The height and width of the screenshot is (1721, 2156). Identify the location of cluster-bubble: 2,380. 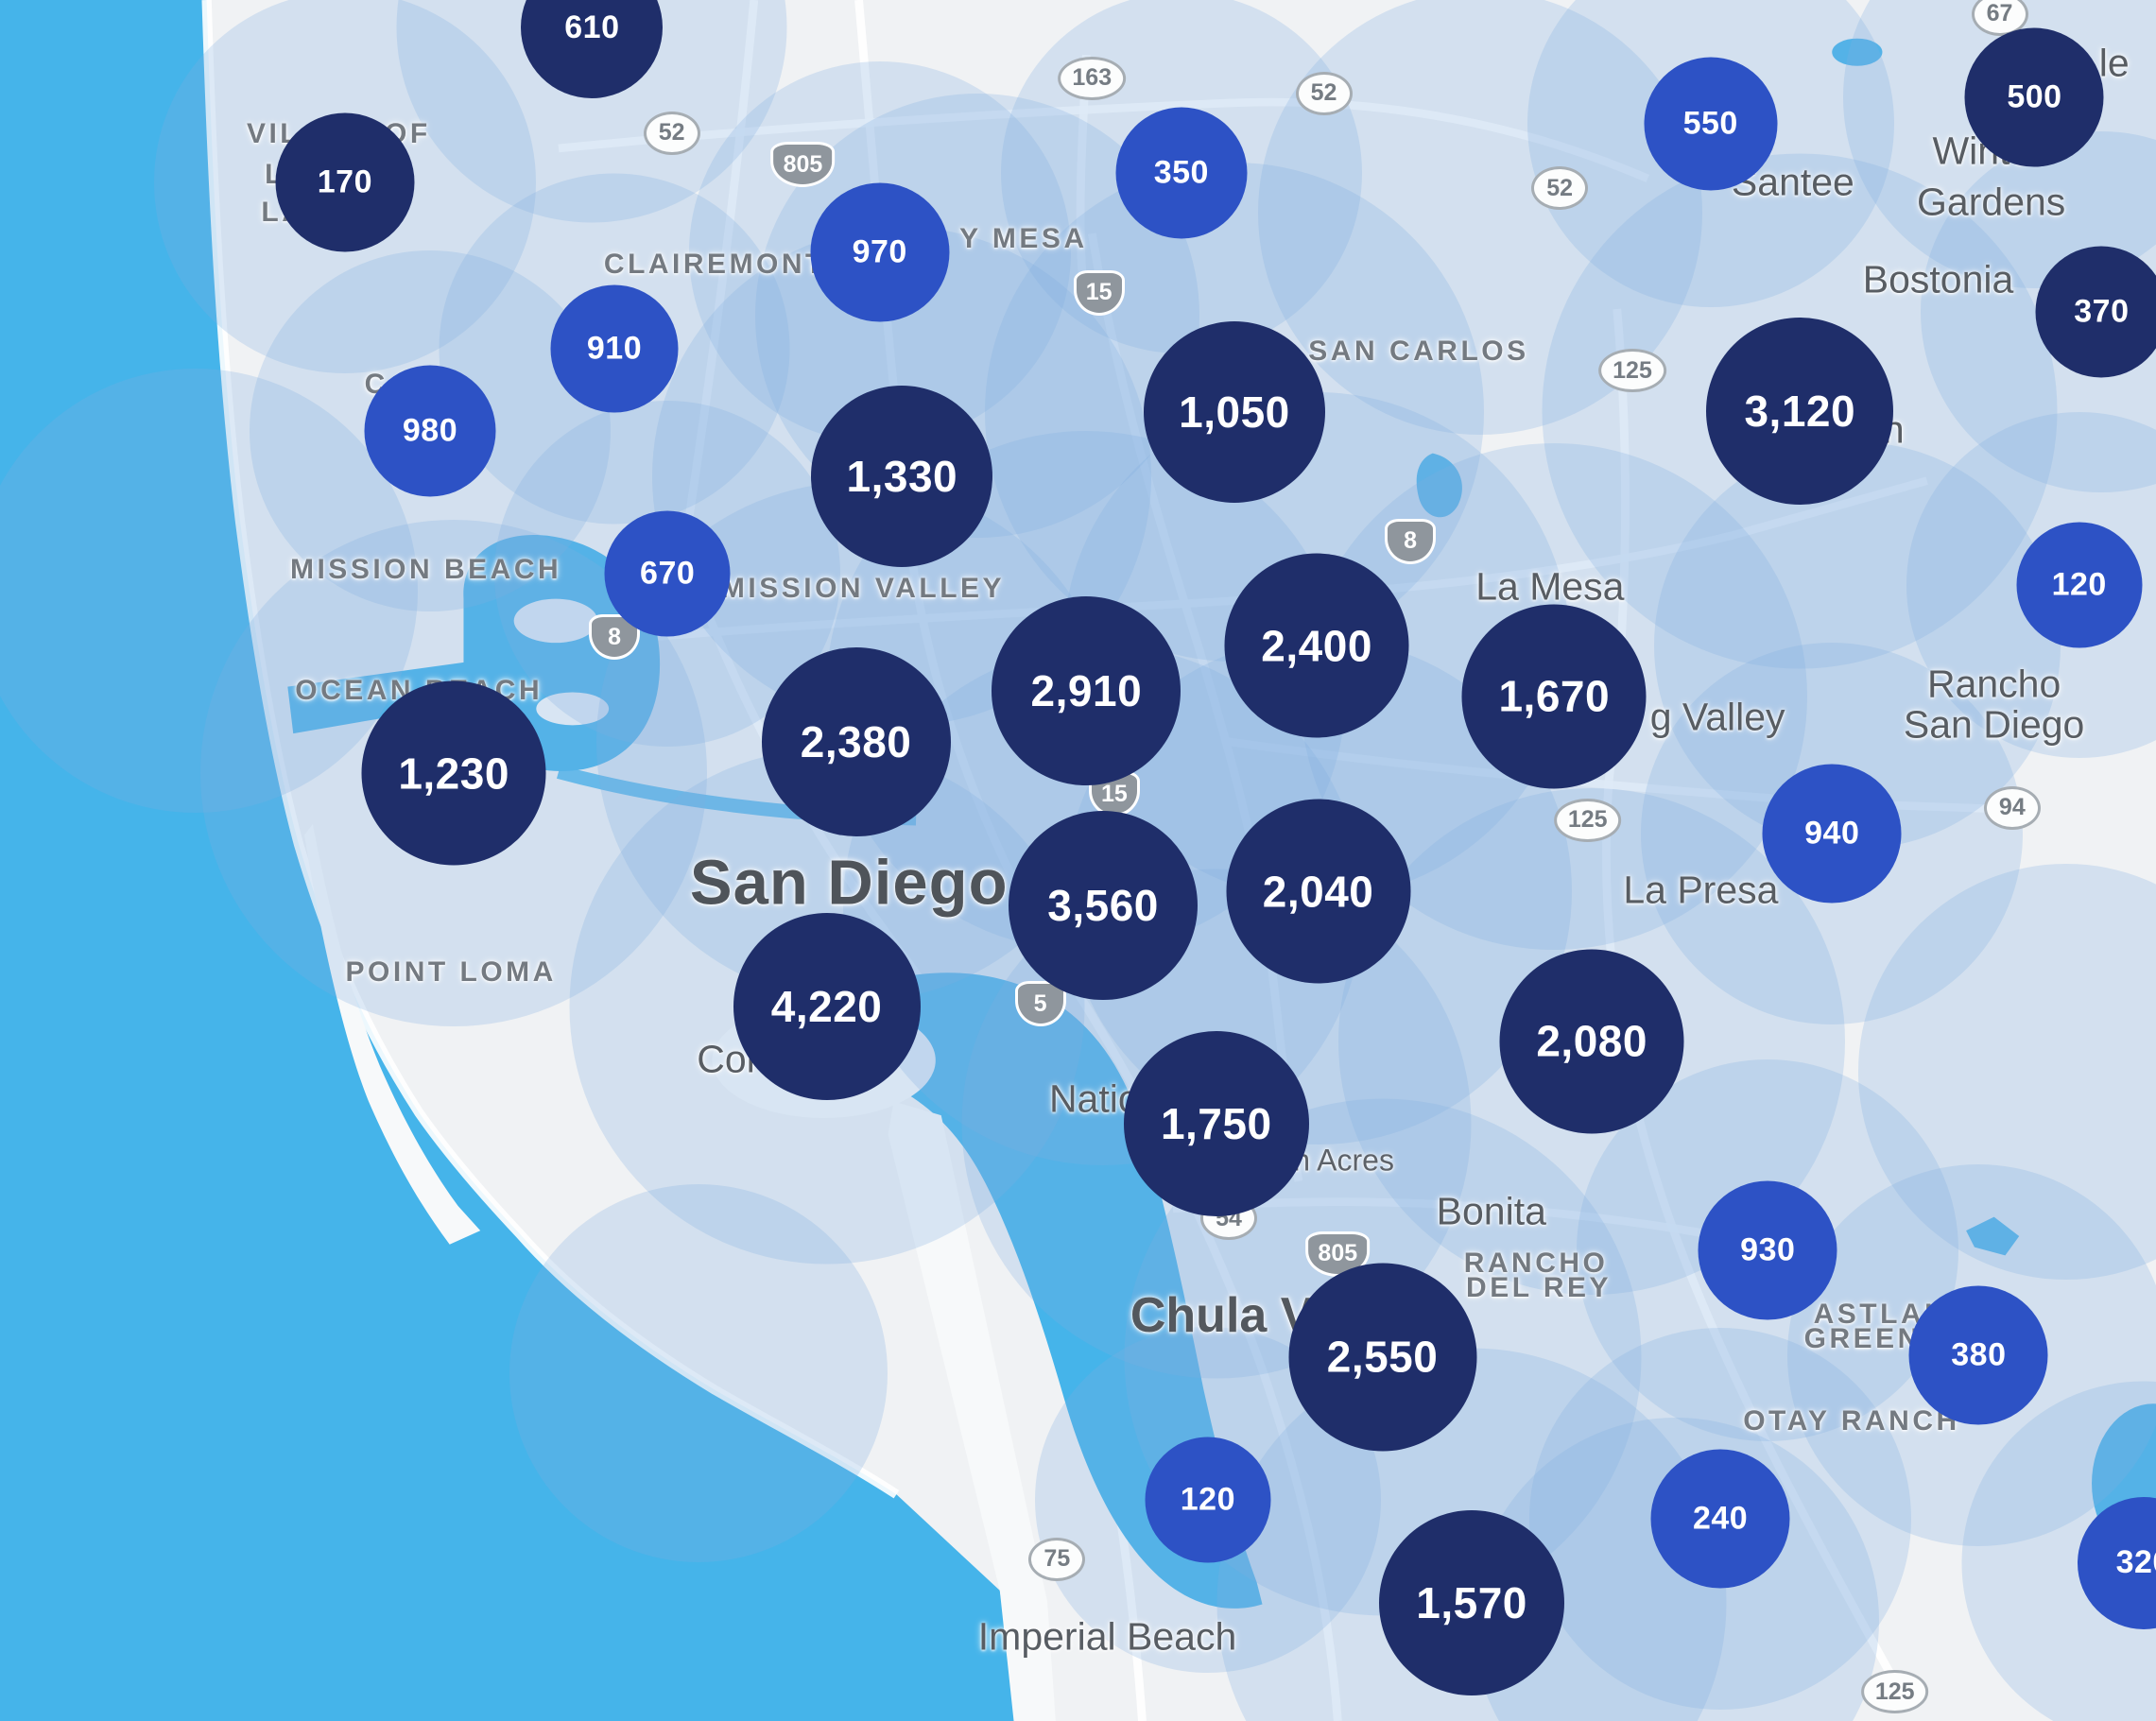
(856, 741).